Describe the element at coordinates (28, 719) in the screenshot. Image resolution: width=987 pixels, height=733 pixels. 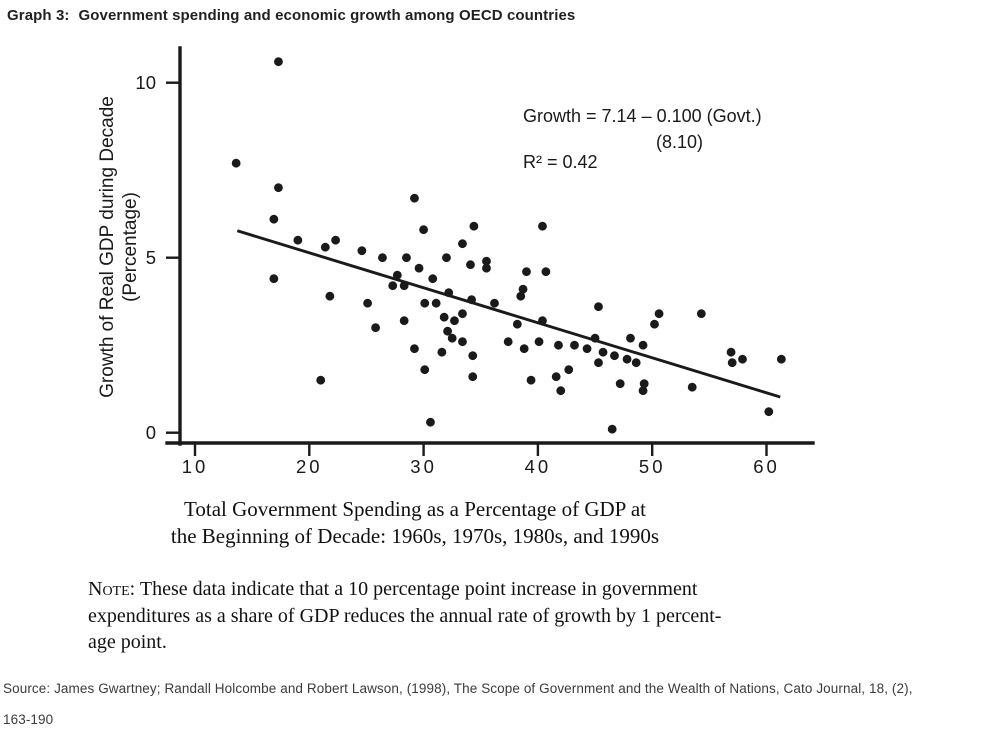
I see `source-line-2: 163-190` at that location.